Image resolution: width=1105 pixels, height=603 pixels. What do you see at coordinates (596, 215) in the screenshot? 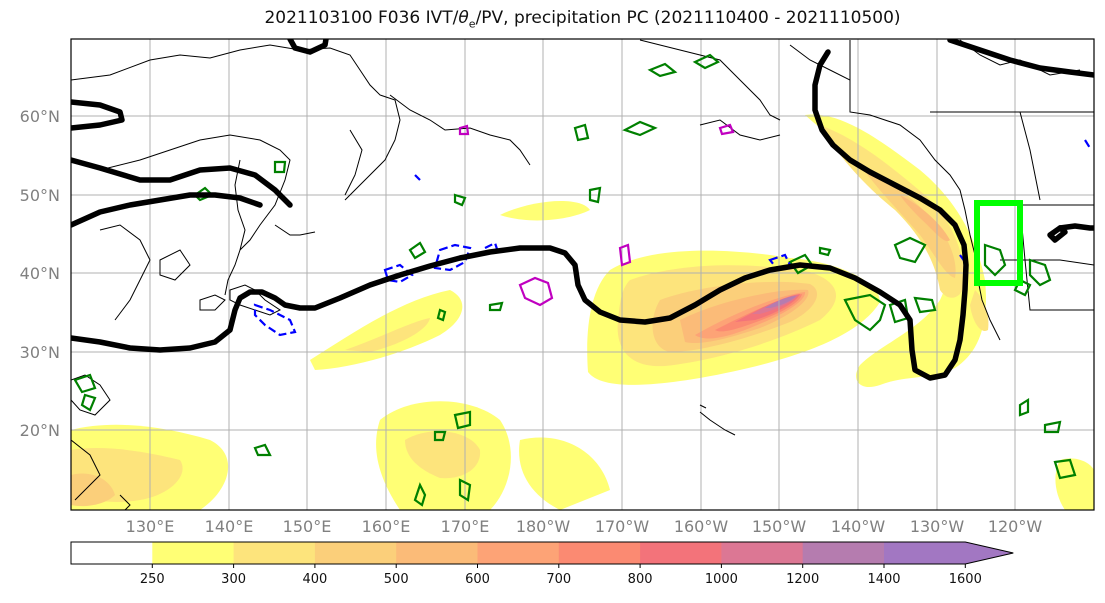
I see `pv-anomaly-contours` at bounding box center [596, 215].